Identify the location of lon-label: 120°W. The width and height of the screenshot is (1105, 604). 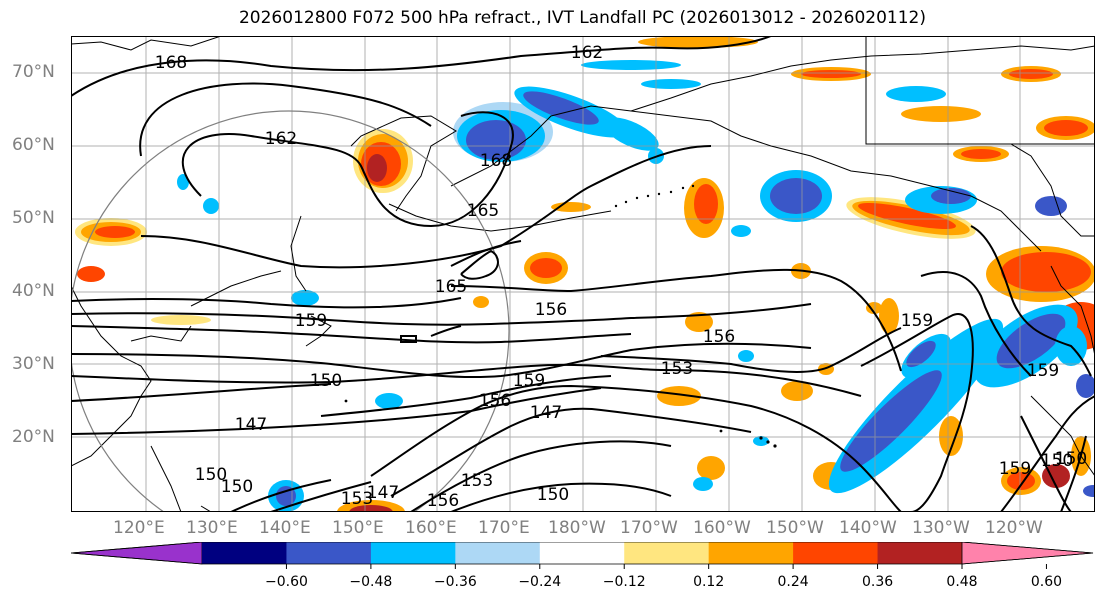
(1014, 528).